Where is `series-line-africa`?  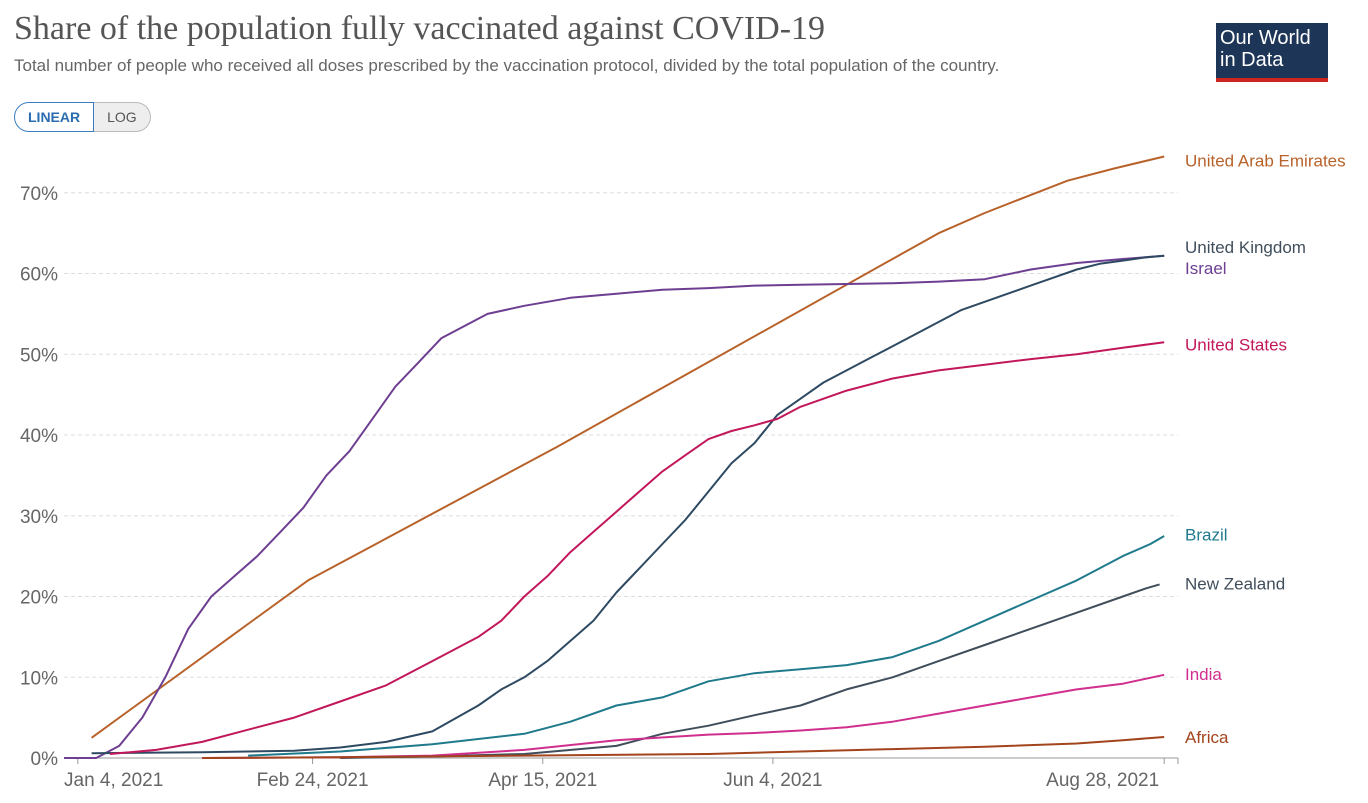
series-line-africa is located at coordinates (683, 747).